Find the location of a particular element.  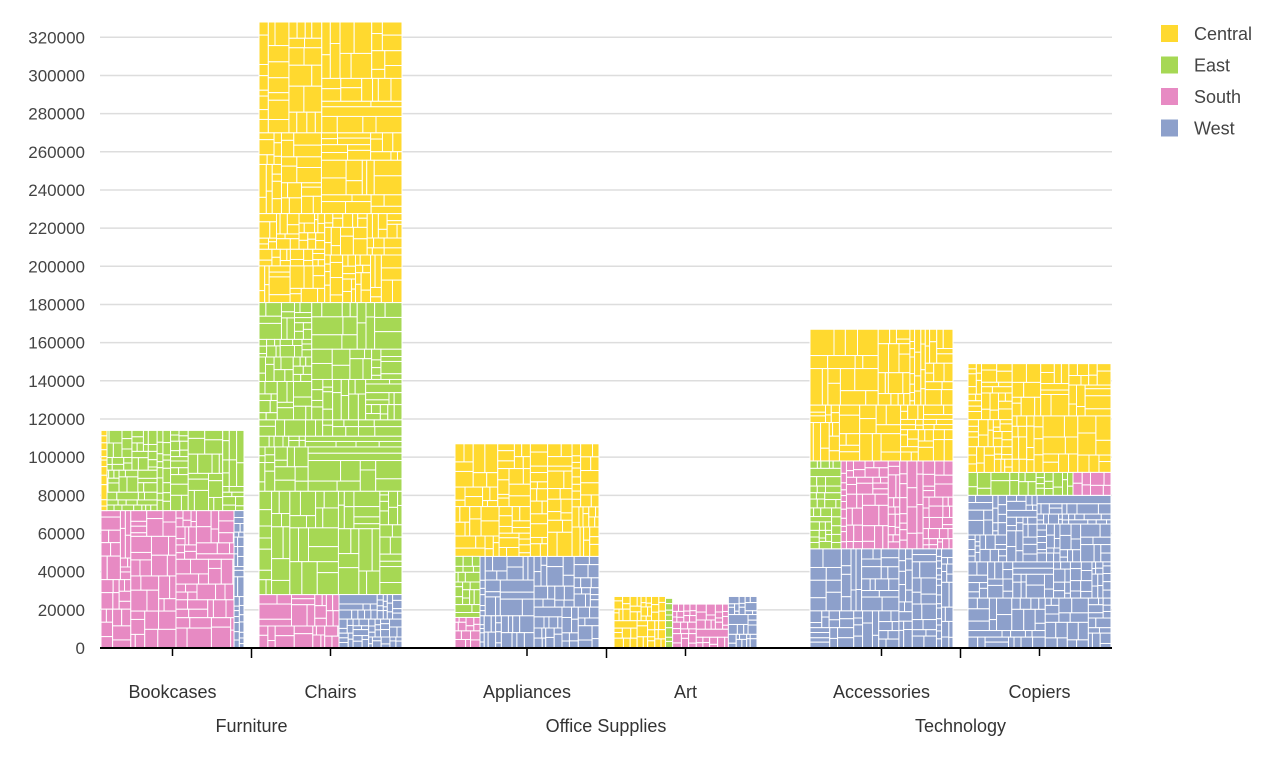

legend-item: South is located at coordinates (1201, 97).